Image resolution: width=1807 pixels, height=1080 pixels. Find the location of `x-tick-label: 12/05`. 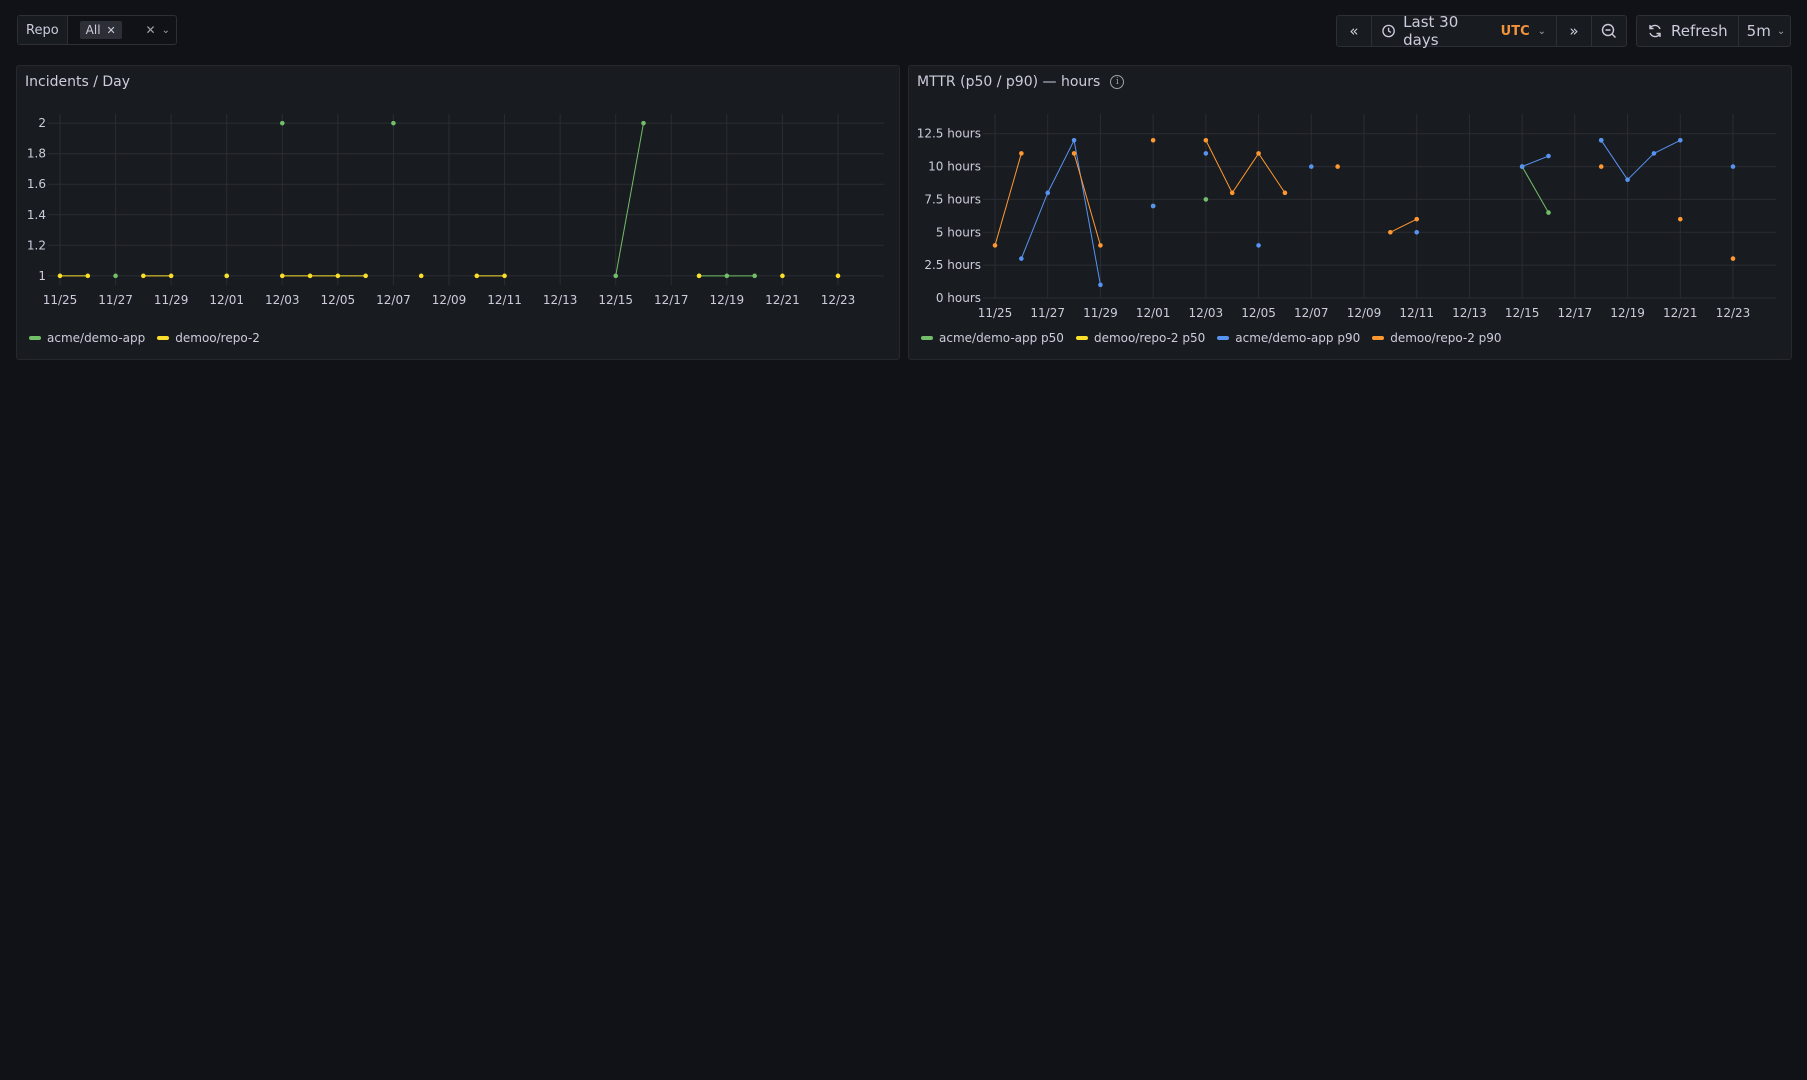

x-tick-label: 12/05 is located at coordinates (1258, 313).